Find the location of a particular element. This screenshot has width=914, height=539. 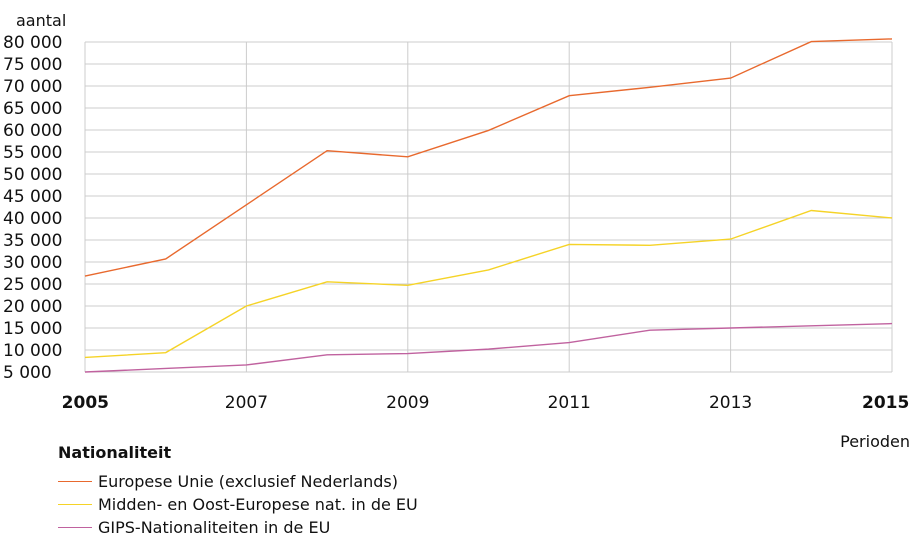

y-tick-label: 40 000 is located at coordinates (32, 219).